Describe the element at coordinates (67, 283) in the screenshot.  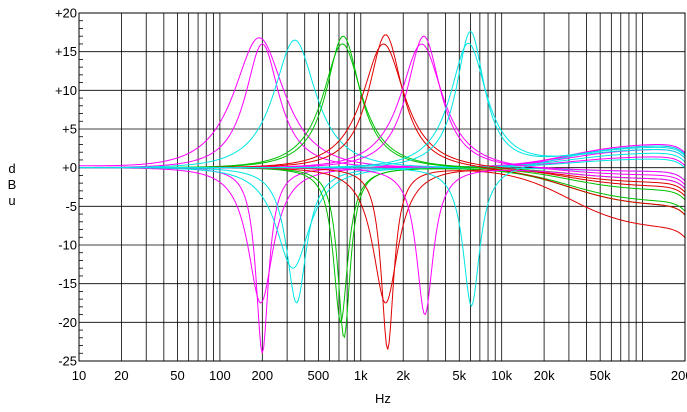
I see `y-tick-label: -15` at that location.